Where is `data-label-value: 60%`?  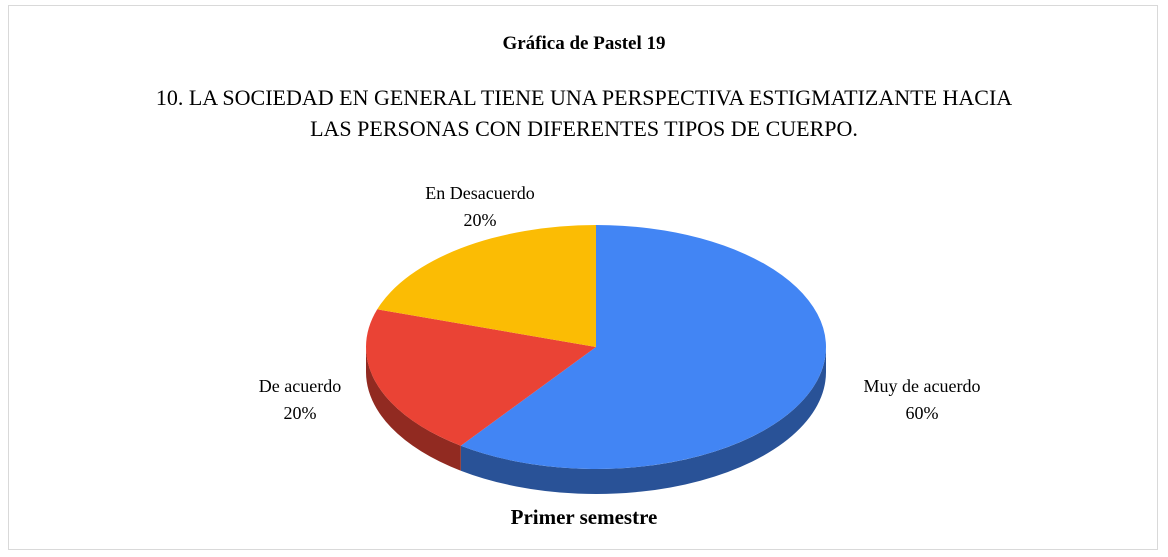
data-label-value: 60% is located at coordinates (922, 413).